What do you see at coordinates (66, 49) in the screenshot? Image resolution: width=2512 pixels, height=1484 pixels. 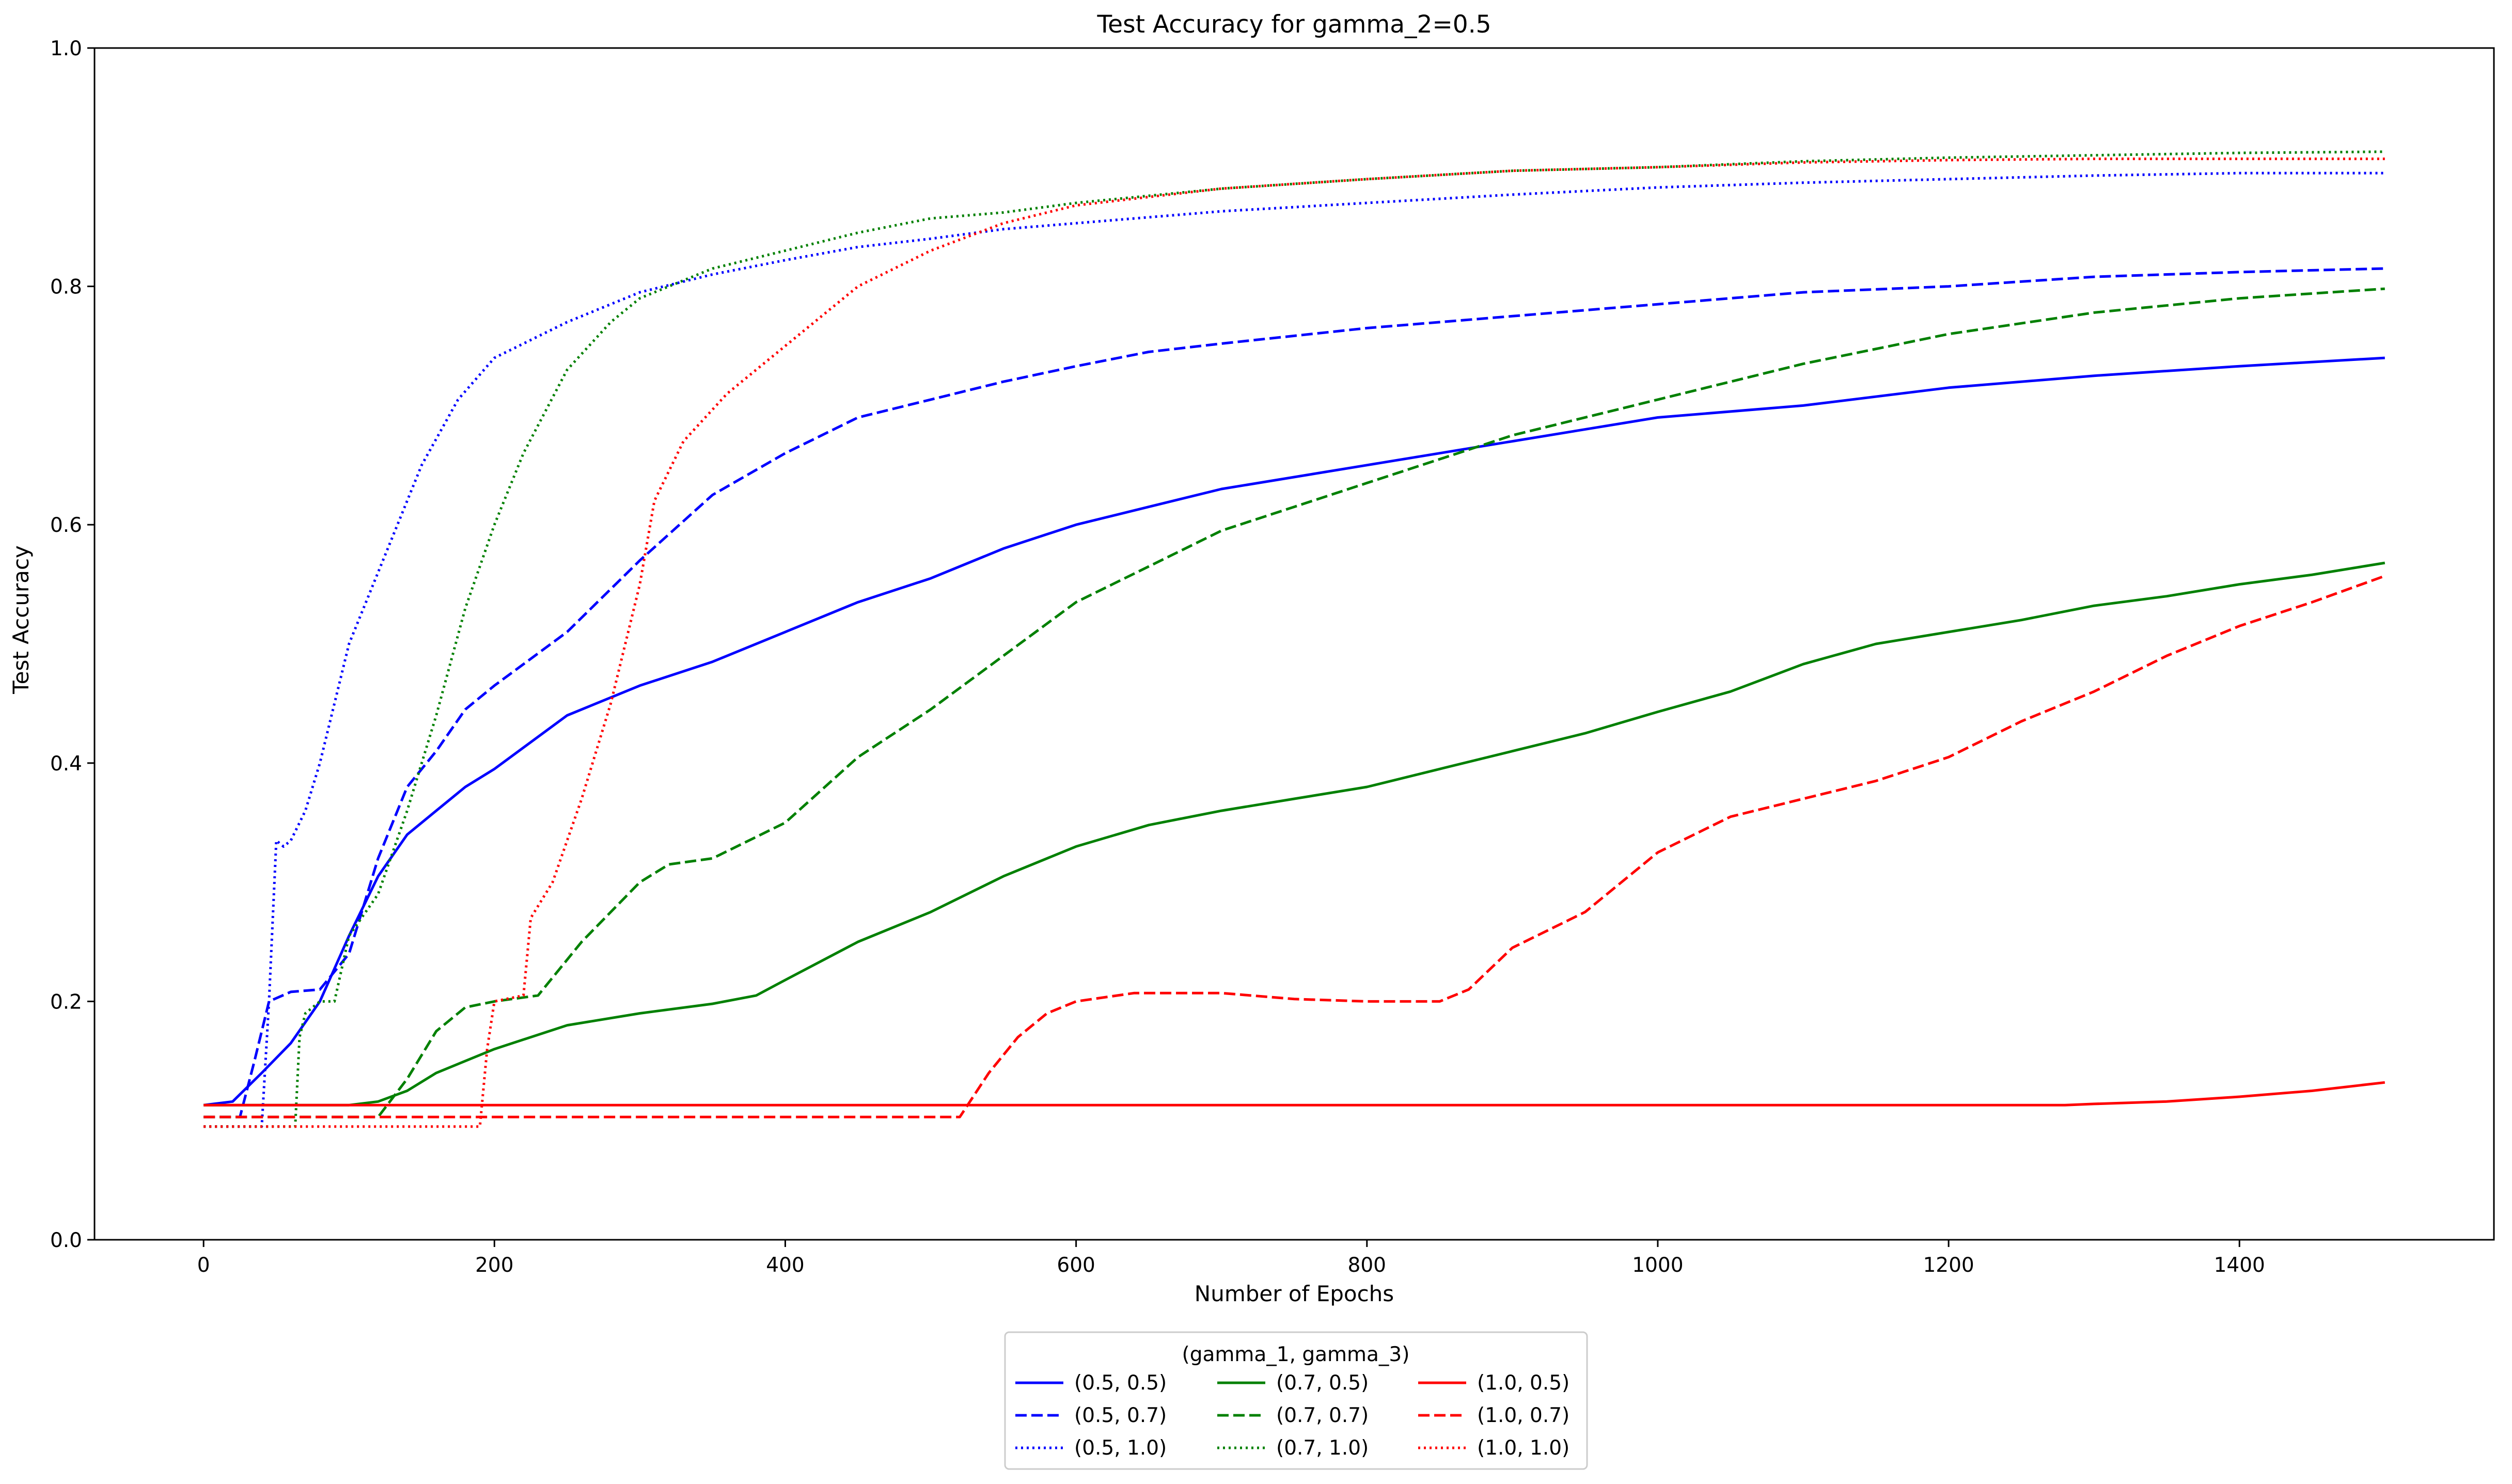 I see `y-tick-label: 1.0` at bounding box center [66, 49].